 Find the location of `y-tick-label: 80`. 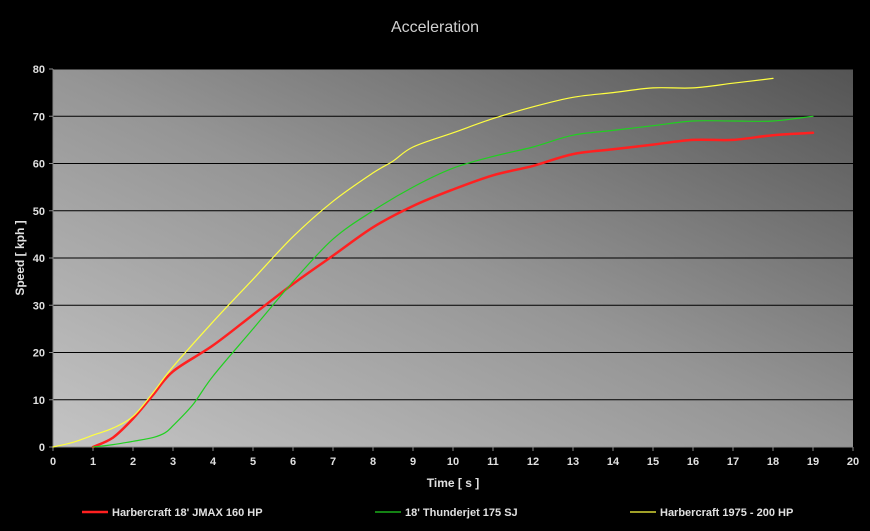

y-tick-label: 80 is located at coordinates (39, 70).